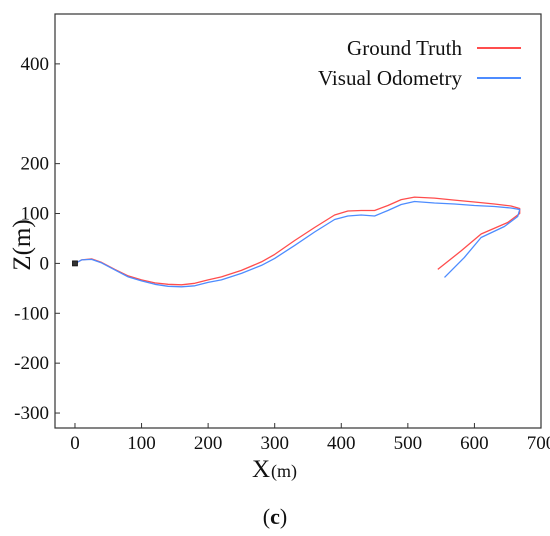 The width and height of the screenshot is (550, 536). What do you see at coordinates (284, 471) in the screenshot?
I see `x-axis-unit-text: (m)` at bounding box center [284, 471].